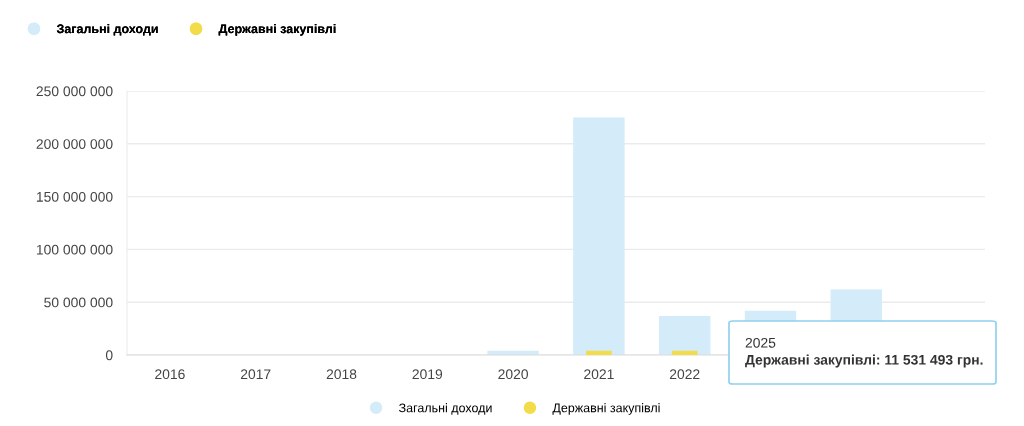 The height and width of the screenshot is (426, 1024). I want to click on y-tick-label: 50 000 000, so click(78, 302).